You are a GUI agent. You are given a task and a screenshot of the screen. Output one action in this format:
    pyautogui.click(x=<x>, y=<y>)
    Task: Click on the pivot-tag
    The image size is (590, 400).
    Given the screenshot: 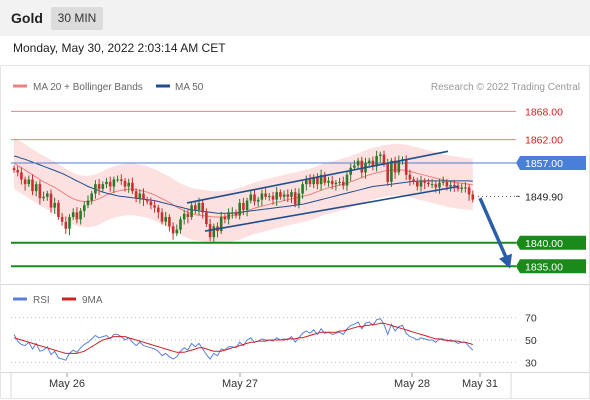 What is the action you would take?
    pyautogui.click(x=551, y=163)
    